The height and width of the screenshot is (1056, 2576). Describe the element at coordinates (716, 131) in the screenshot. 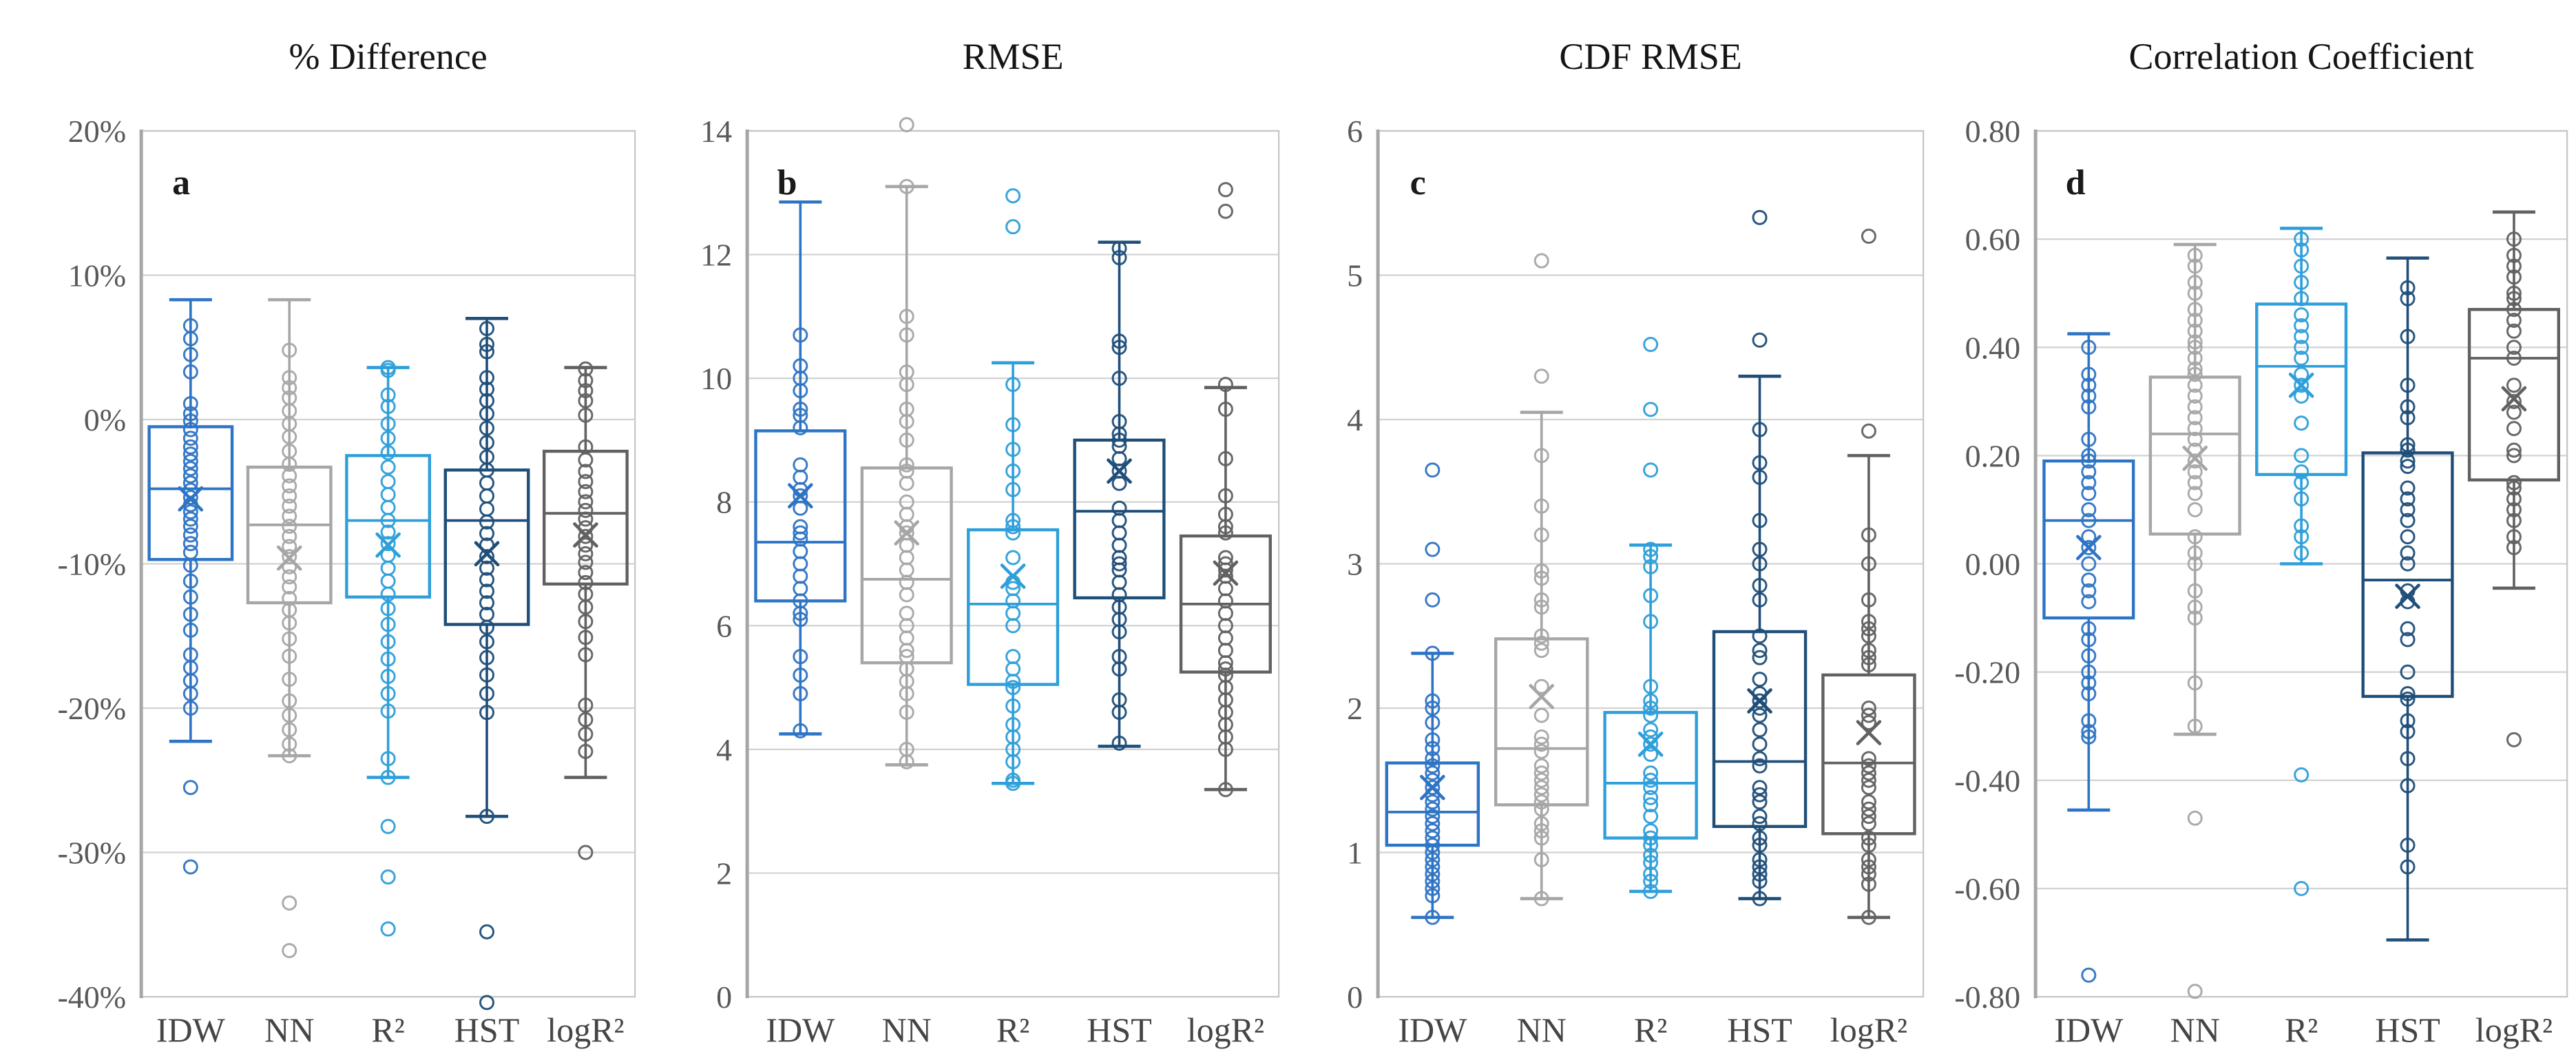

I see `ytick-label: 14` at that location.